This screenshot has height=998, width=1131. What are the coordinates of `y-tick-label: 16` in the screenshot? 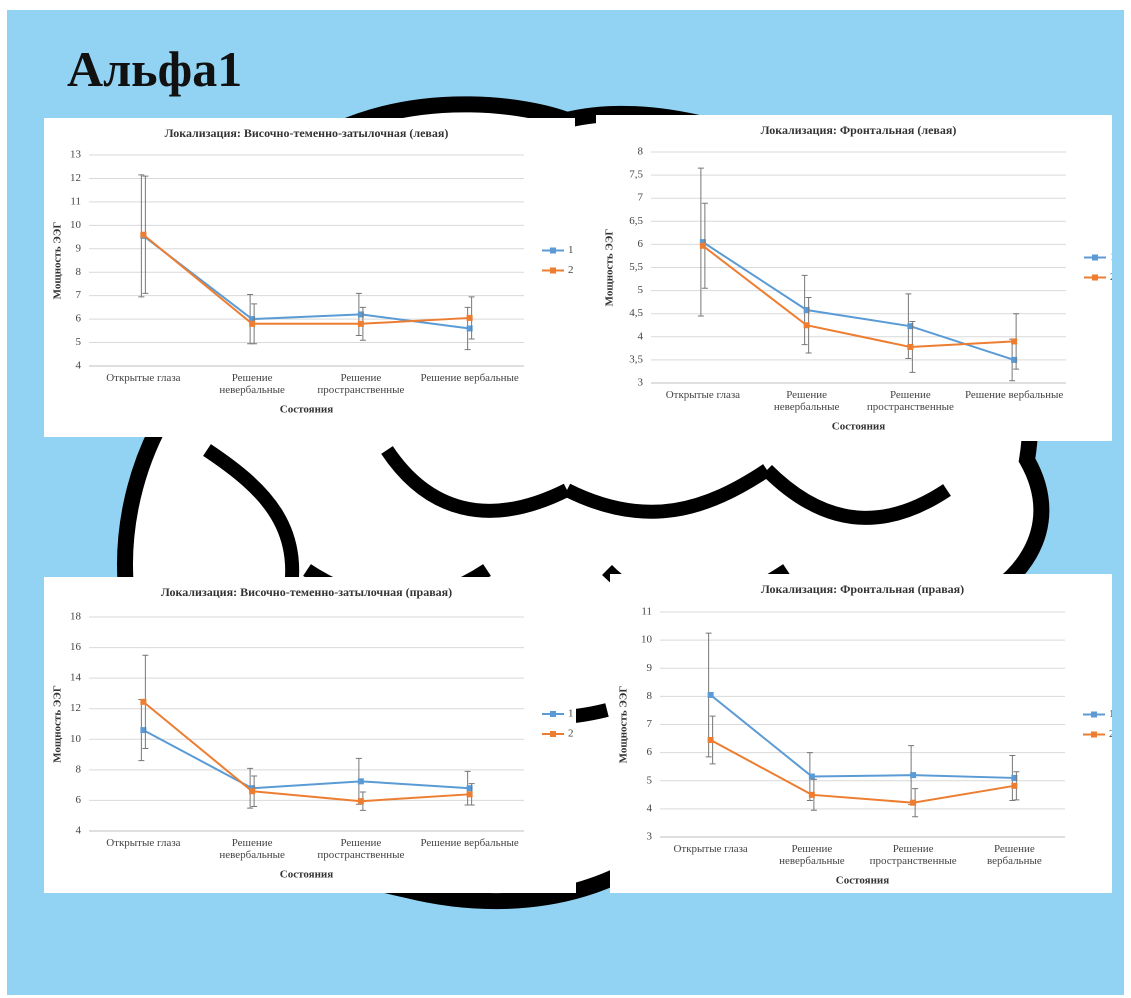 It's located at (76, 647).